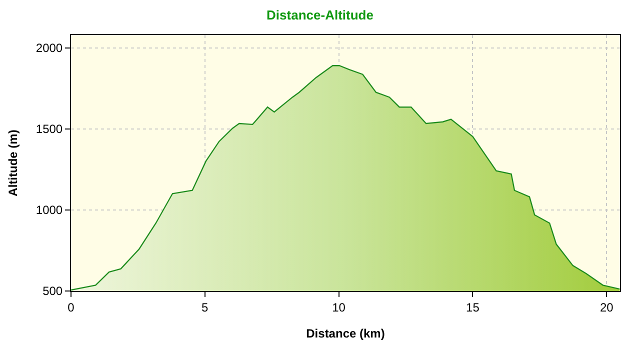 This screenshot has width=640, height=350. What do you see at coordinates (49, 48) in the screenshot?
I see `y-tick-label: 2000` at bounding box center [49, 48].